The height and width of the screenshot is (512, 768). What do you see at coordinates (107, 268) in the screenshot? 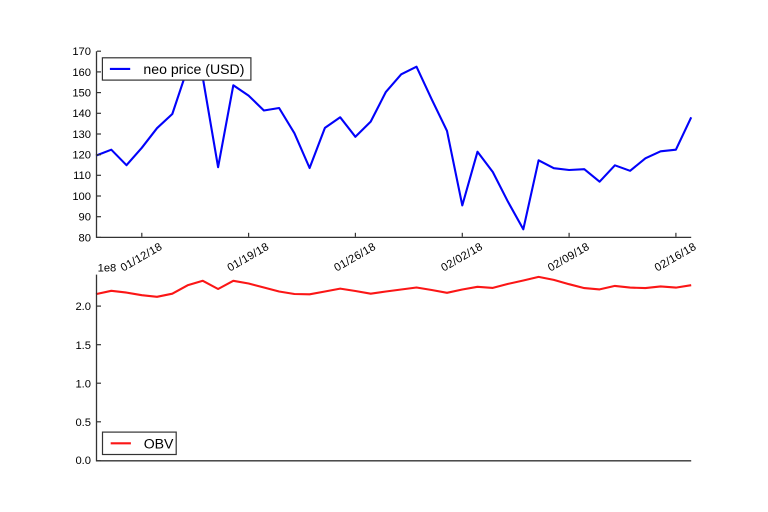
I see `svg-text: 1e8` at bounding box center [107, 268].